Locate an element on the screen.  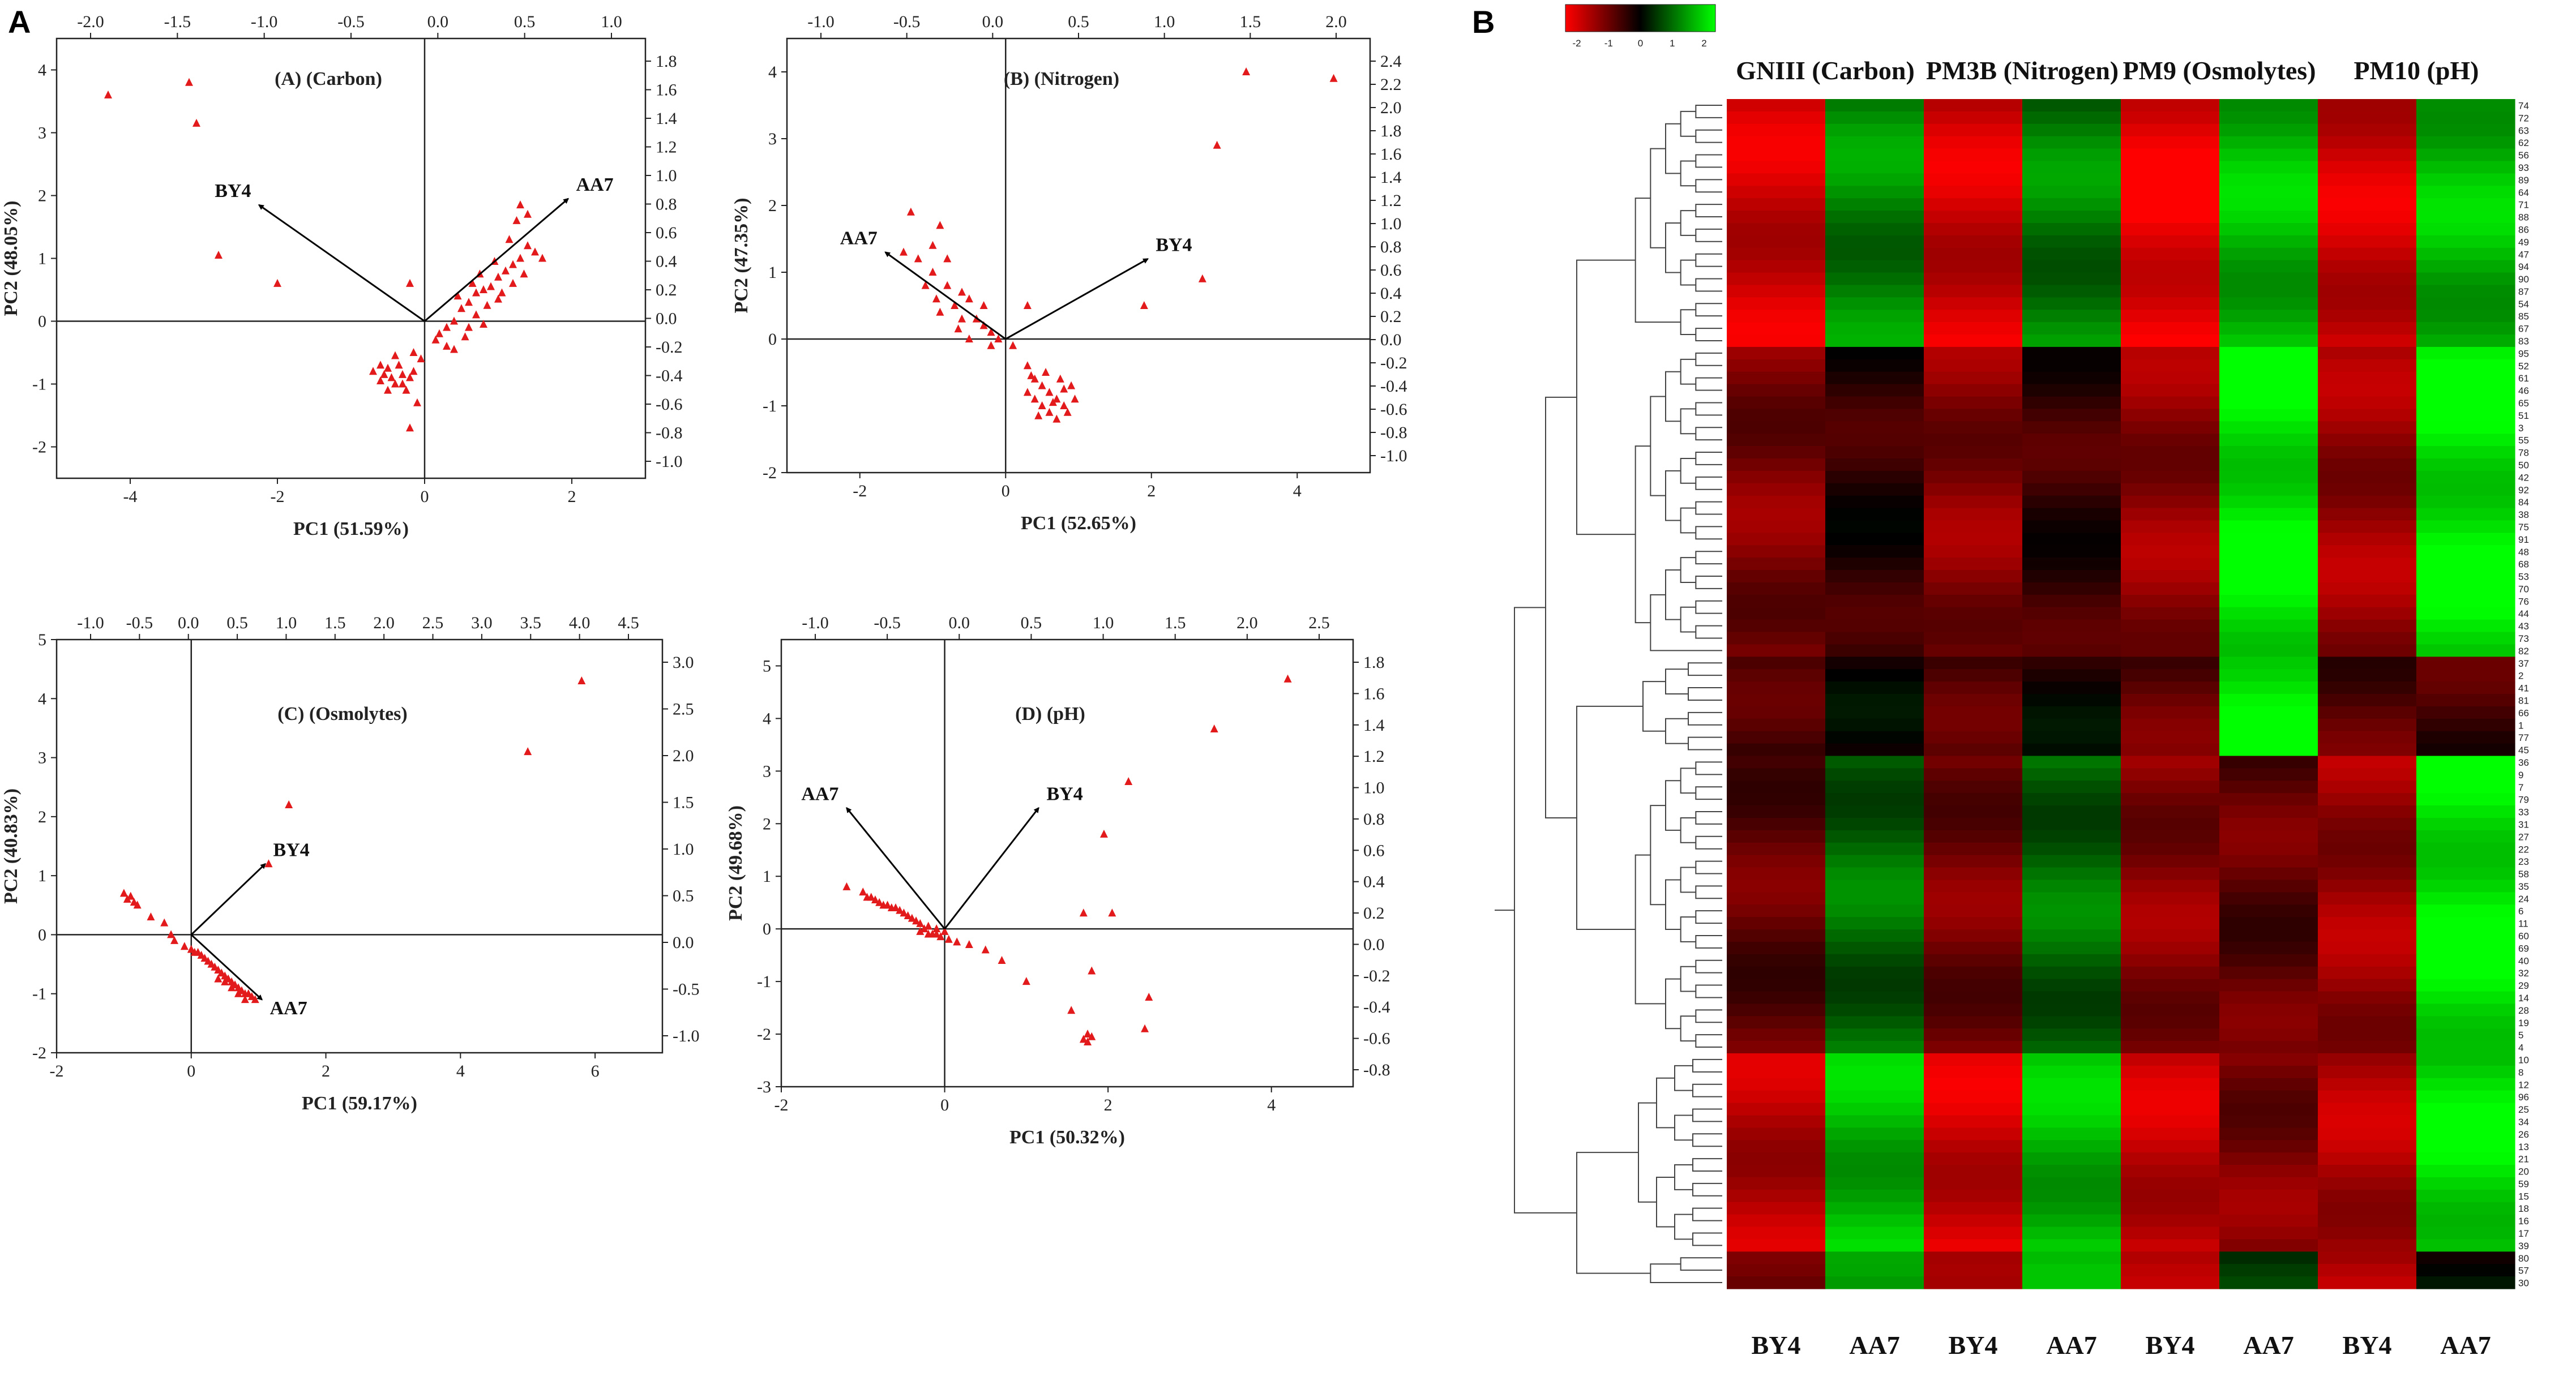
vector-label: AA7 is located at coordinates (288, 1008).